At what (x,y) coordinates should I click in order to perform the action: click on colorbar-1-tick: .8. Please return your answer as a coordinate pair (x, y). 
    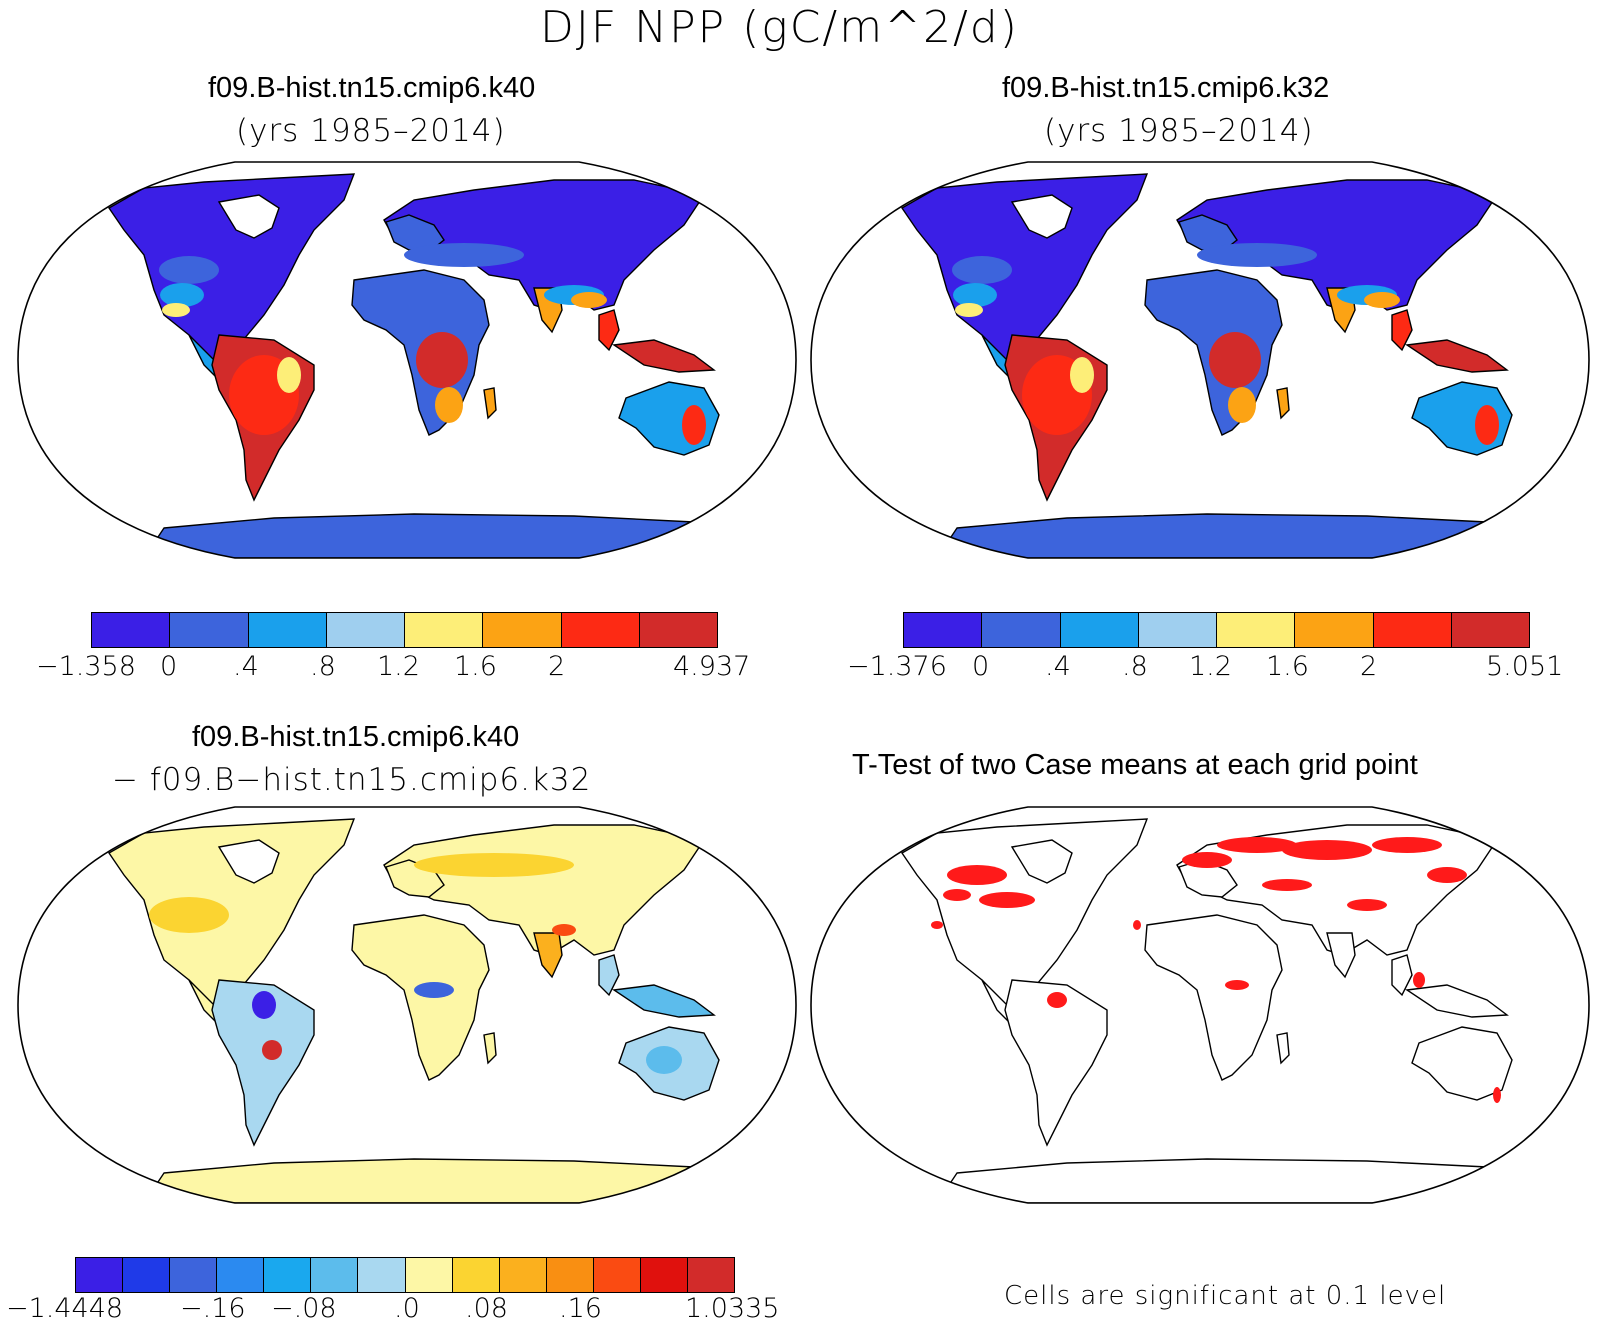
    Looking at the image, I should click on (323, 666).